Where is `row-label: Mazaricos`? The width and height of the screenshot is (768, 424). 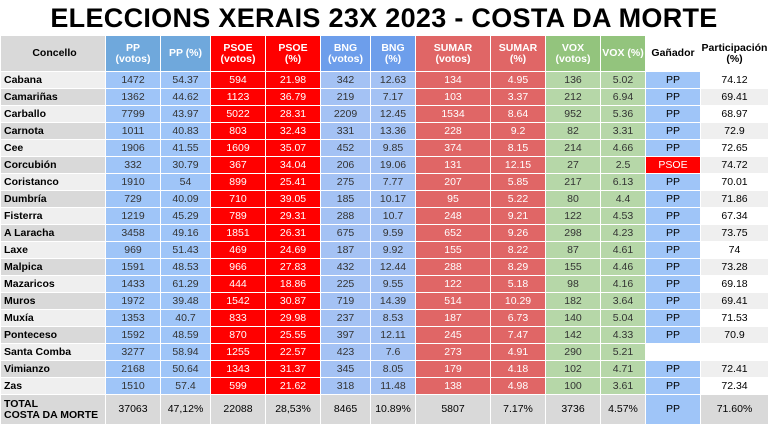
row-label: Mazaricos is located at coordinates (53, 284).